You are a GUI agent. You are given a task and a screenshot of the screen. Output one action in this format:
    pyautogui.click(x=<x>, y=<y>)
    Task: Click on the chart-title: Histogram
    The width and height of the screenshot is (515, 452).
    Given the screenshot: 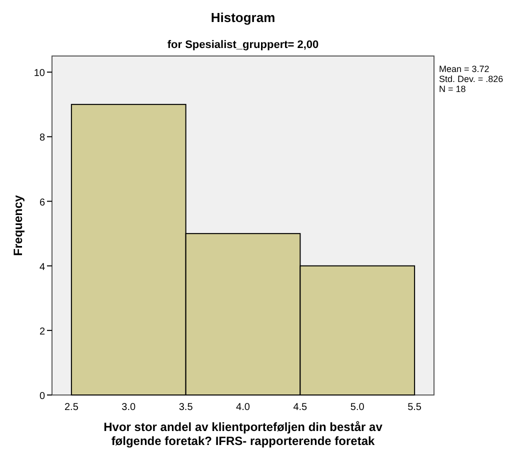 What is the action you would take?
    pyautogui.click(x=243, y=17)
    